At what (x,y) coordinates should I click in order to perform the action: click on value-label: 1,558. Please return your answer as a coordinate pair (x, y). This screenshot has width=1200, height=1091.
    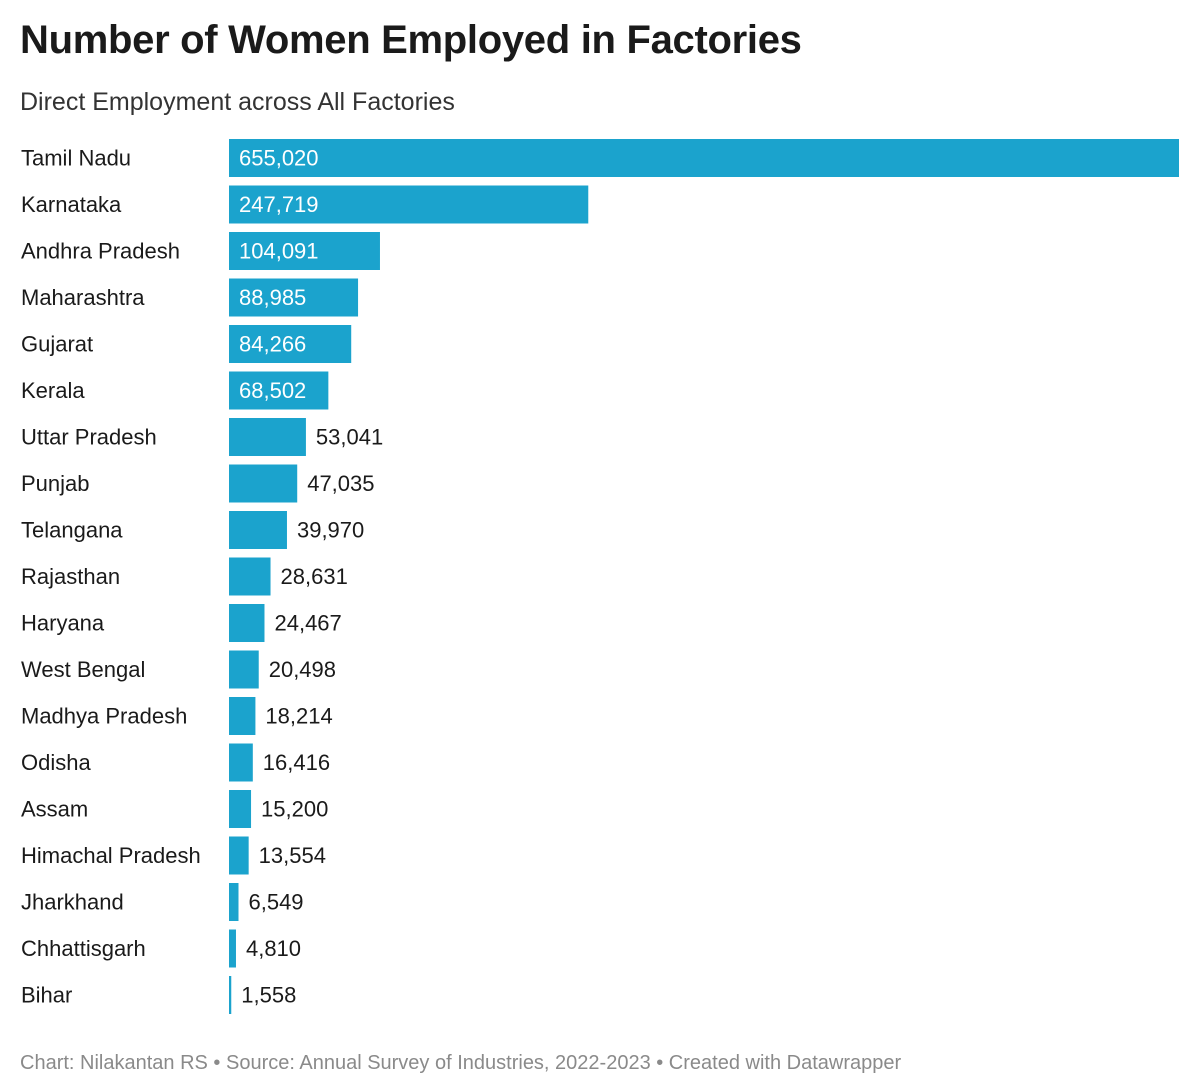
    Looking at the image, I should click on (268, 995).